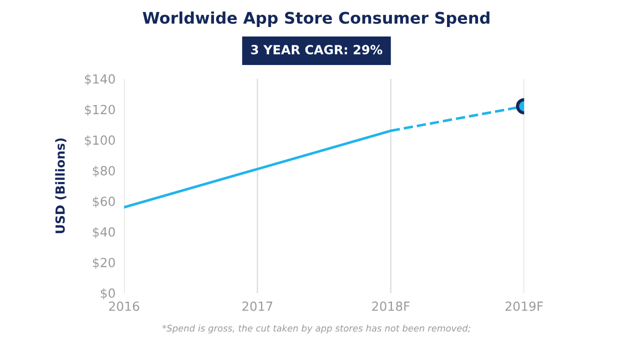 The width and height of the screenshot is (633, 350). What do you see at coordinates (316, 19) in the screenshot?
I see `chart-title: Worldwide App Store Consumer Spend` at bounding box center [316, 19].